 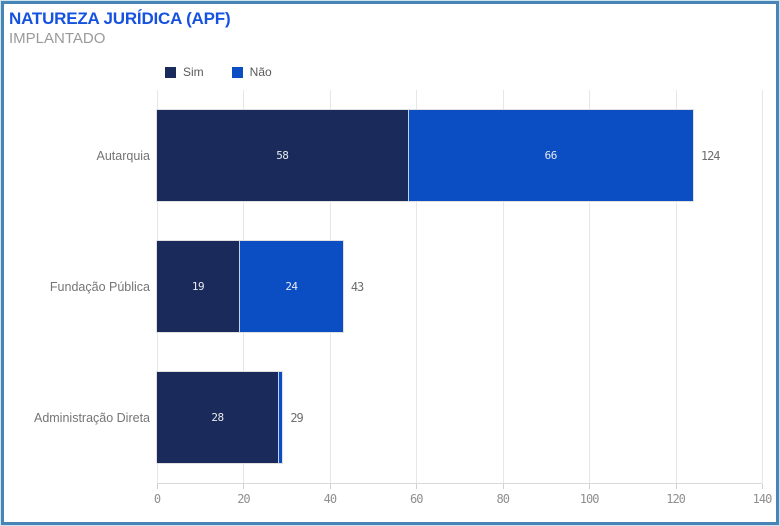 What do you see at coordinates (260, 72) in the screenshot?
I see `legend-label: Não` at bounding box center [260, 72].